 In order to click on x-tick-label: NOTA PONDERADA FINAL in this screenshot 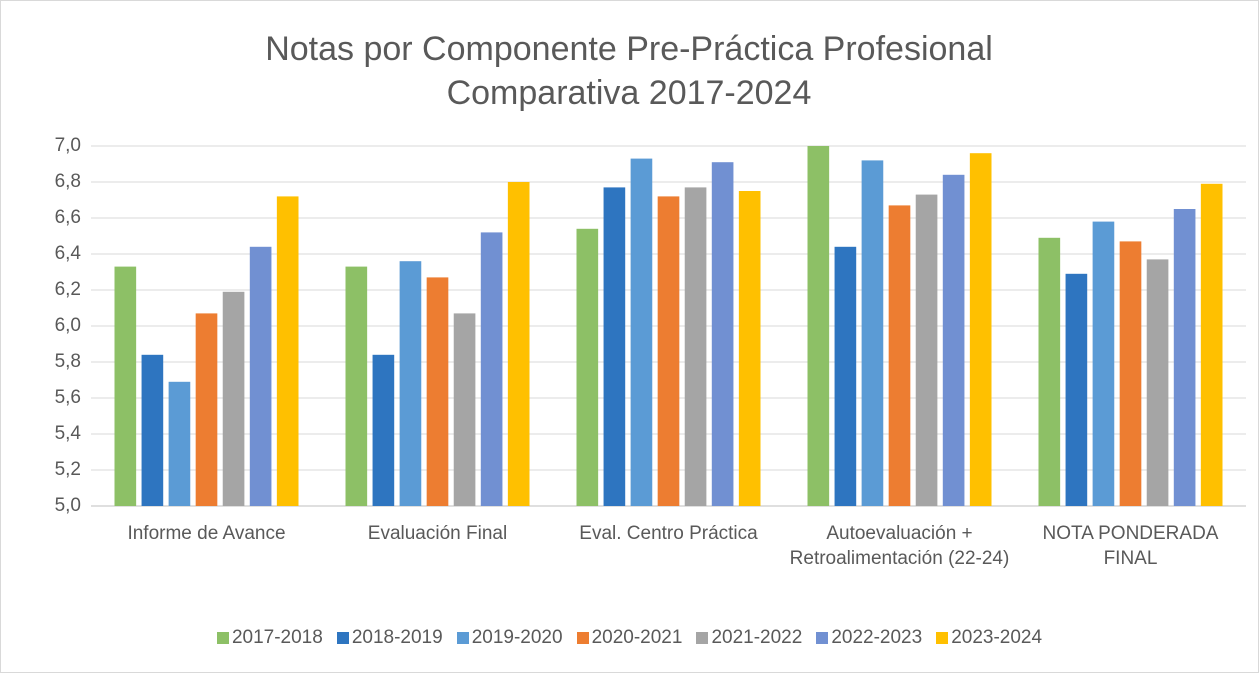, I will do `click(1130, 546)`.